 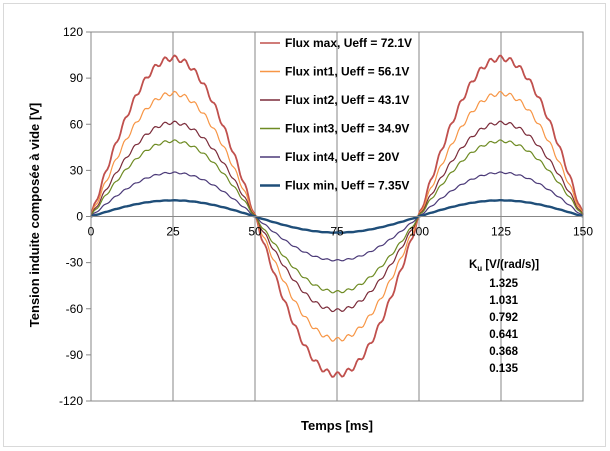 What do you see at coordinates (34, 215) in the screenshot?
I see `y-axis-title: Tension induite composée à vide [V]` at bounding box center [34, 215].